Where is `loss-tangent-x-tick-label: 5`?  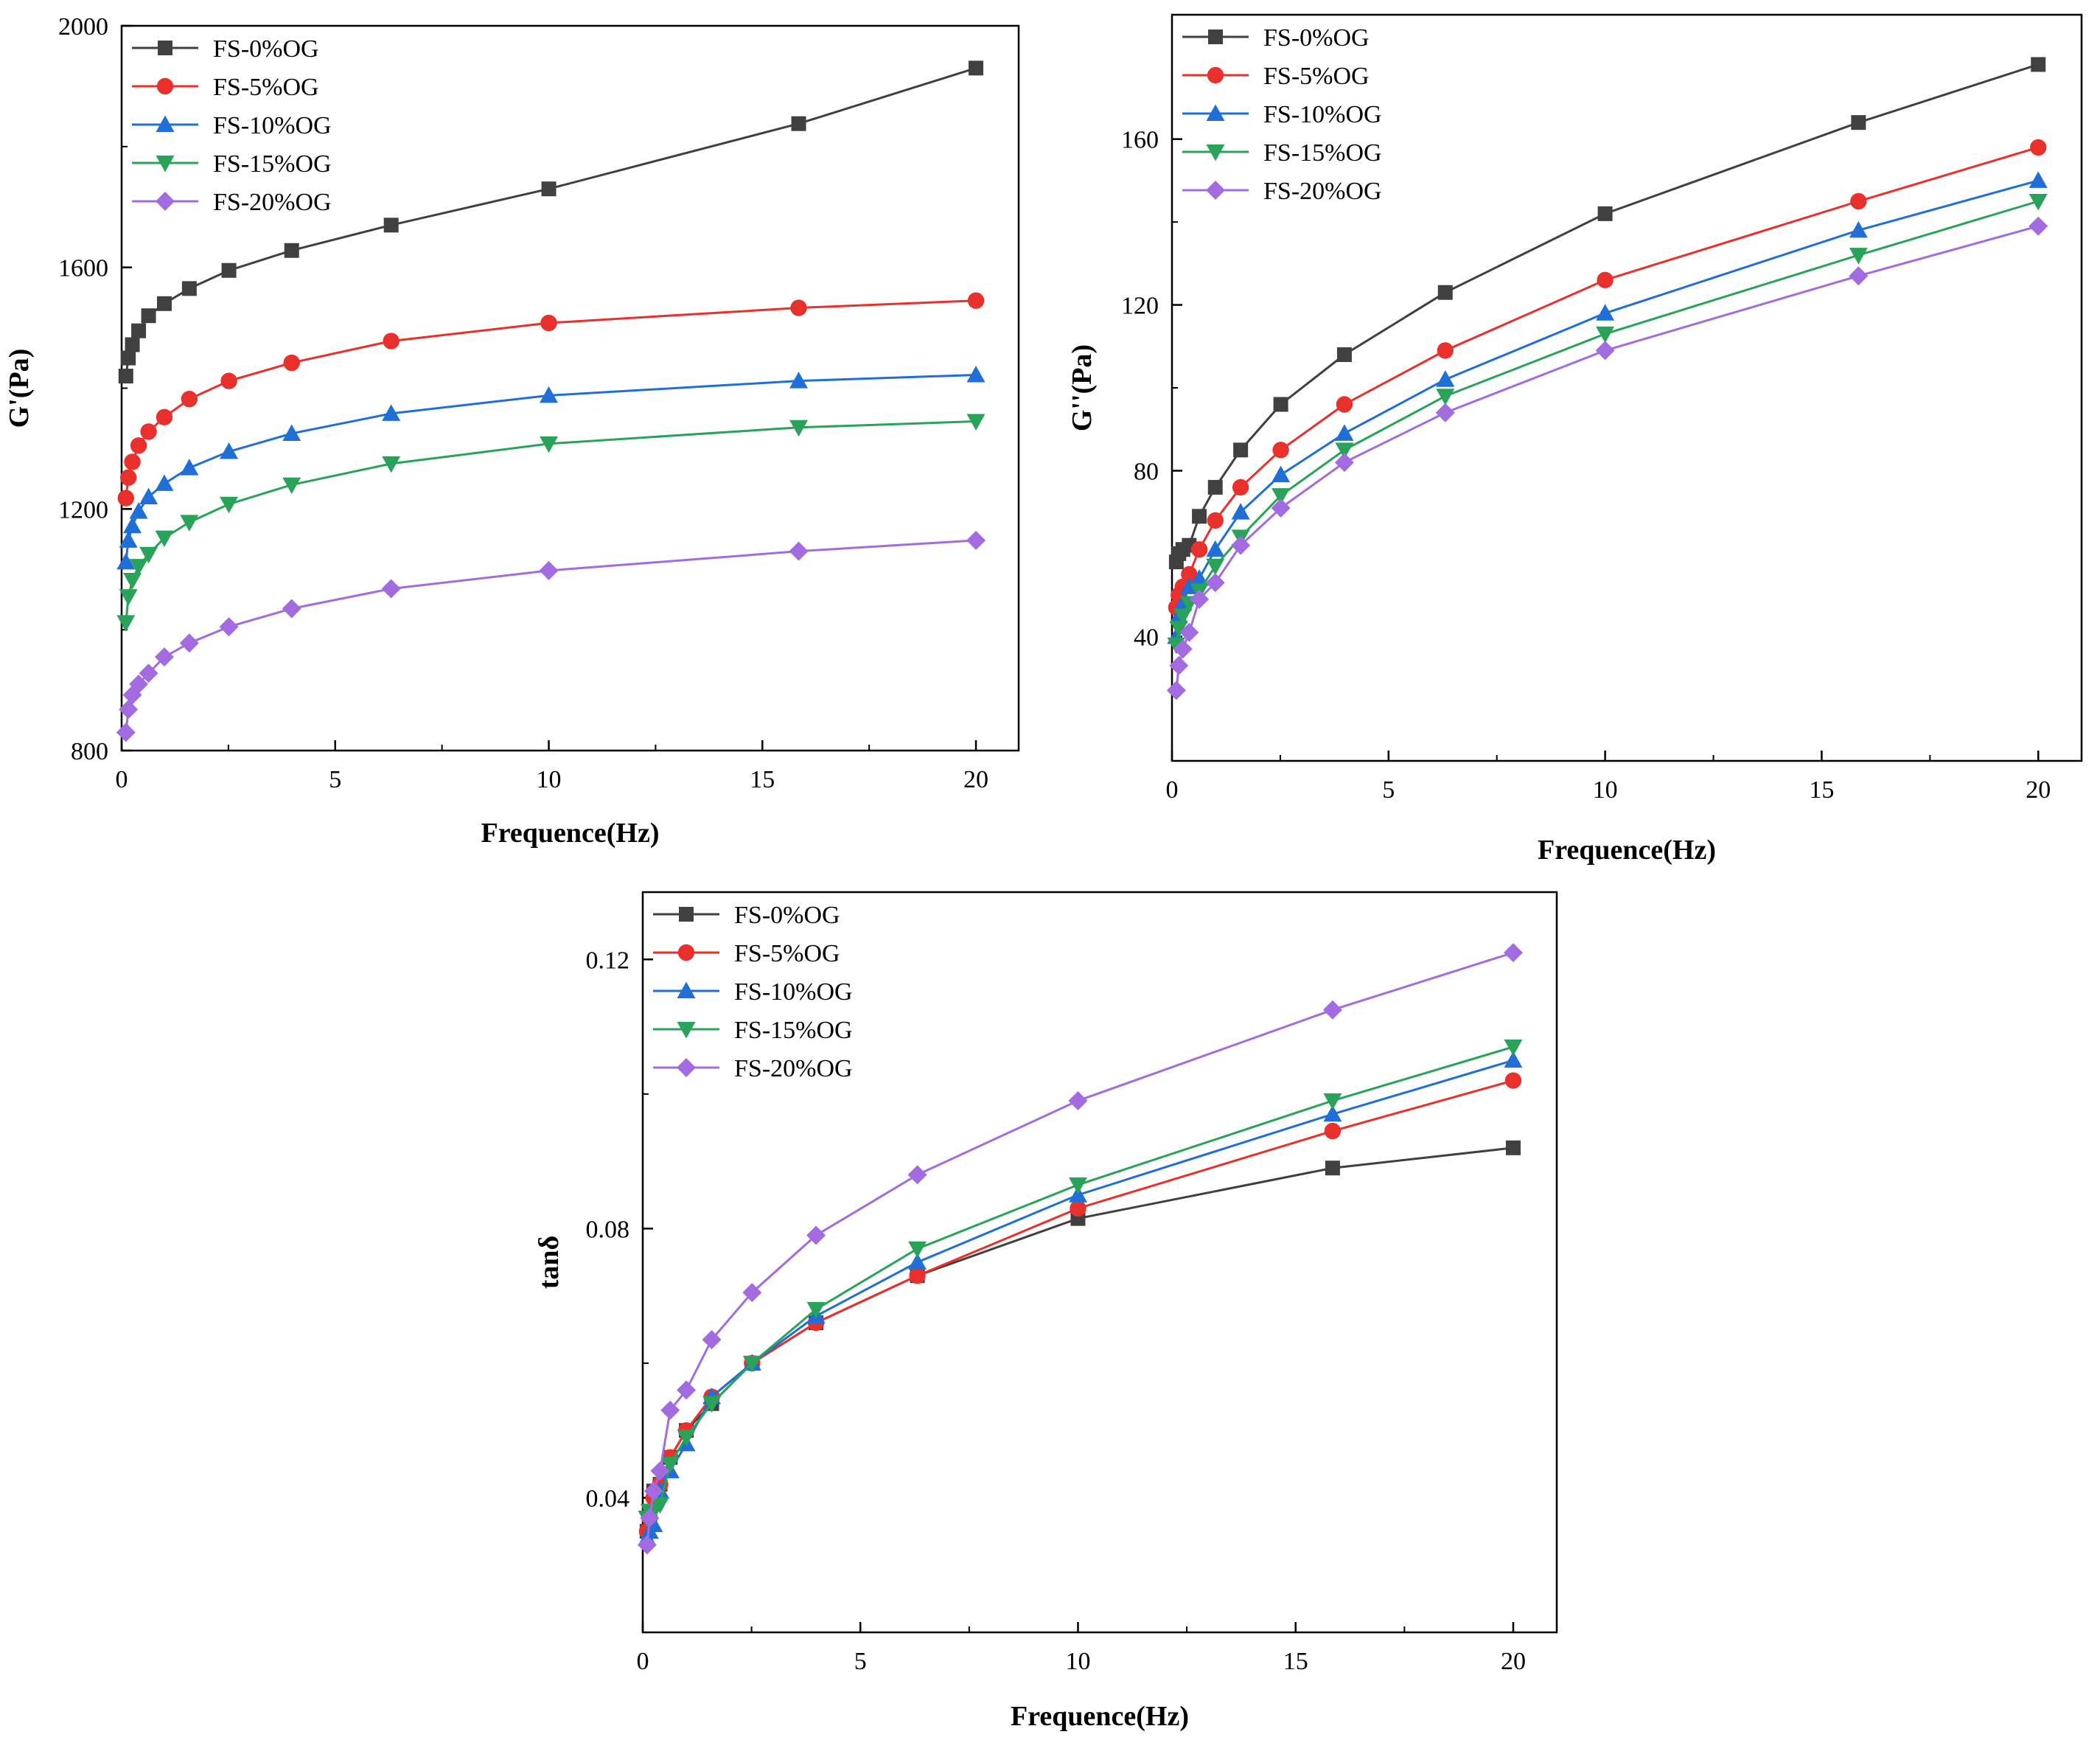 loss-tangent-x-tick-label: 5 is located at coordinates (860, 1661).